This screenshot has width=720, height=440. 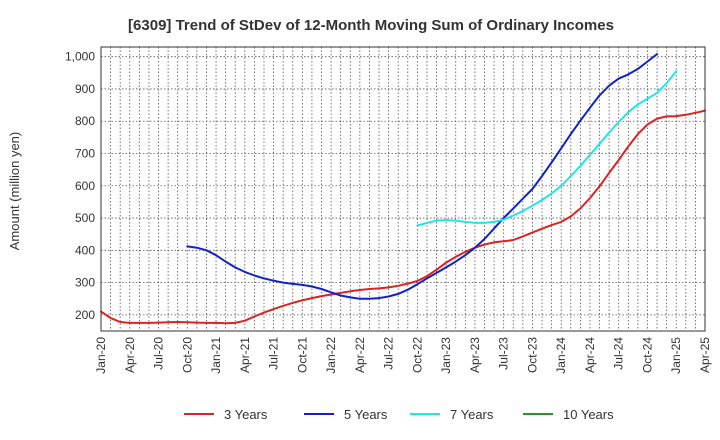 What do you see at coordinates (85, 315) in the screenshot?
I see `y-tick-label: 200` at bounding box center [85, 315].